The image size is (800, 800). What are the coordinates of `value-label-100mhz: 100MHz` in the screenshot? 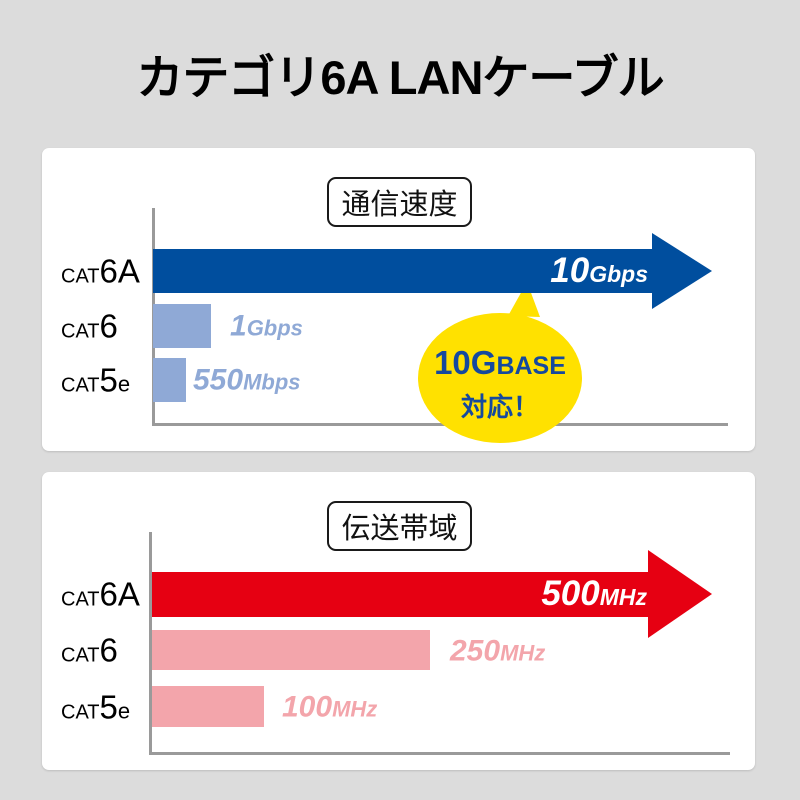 It's located at (330, 707).